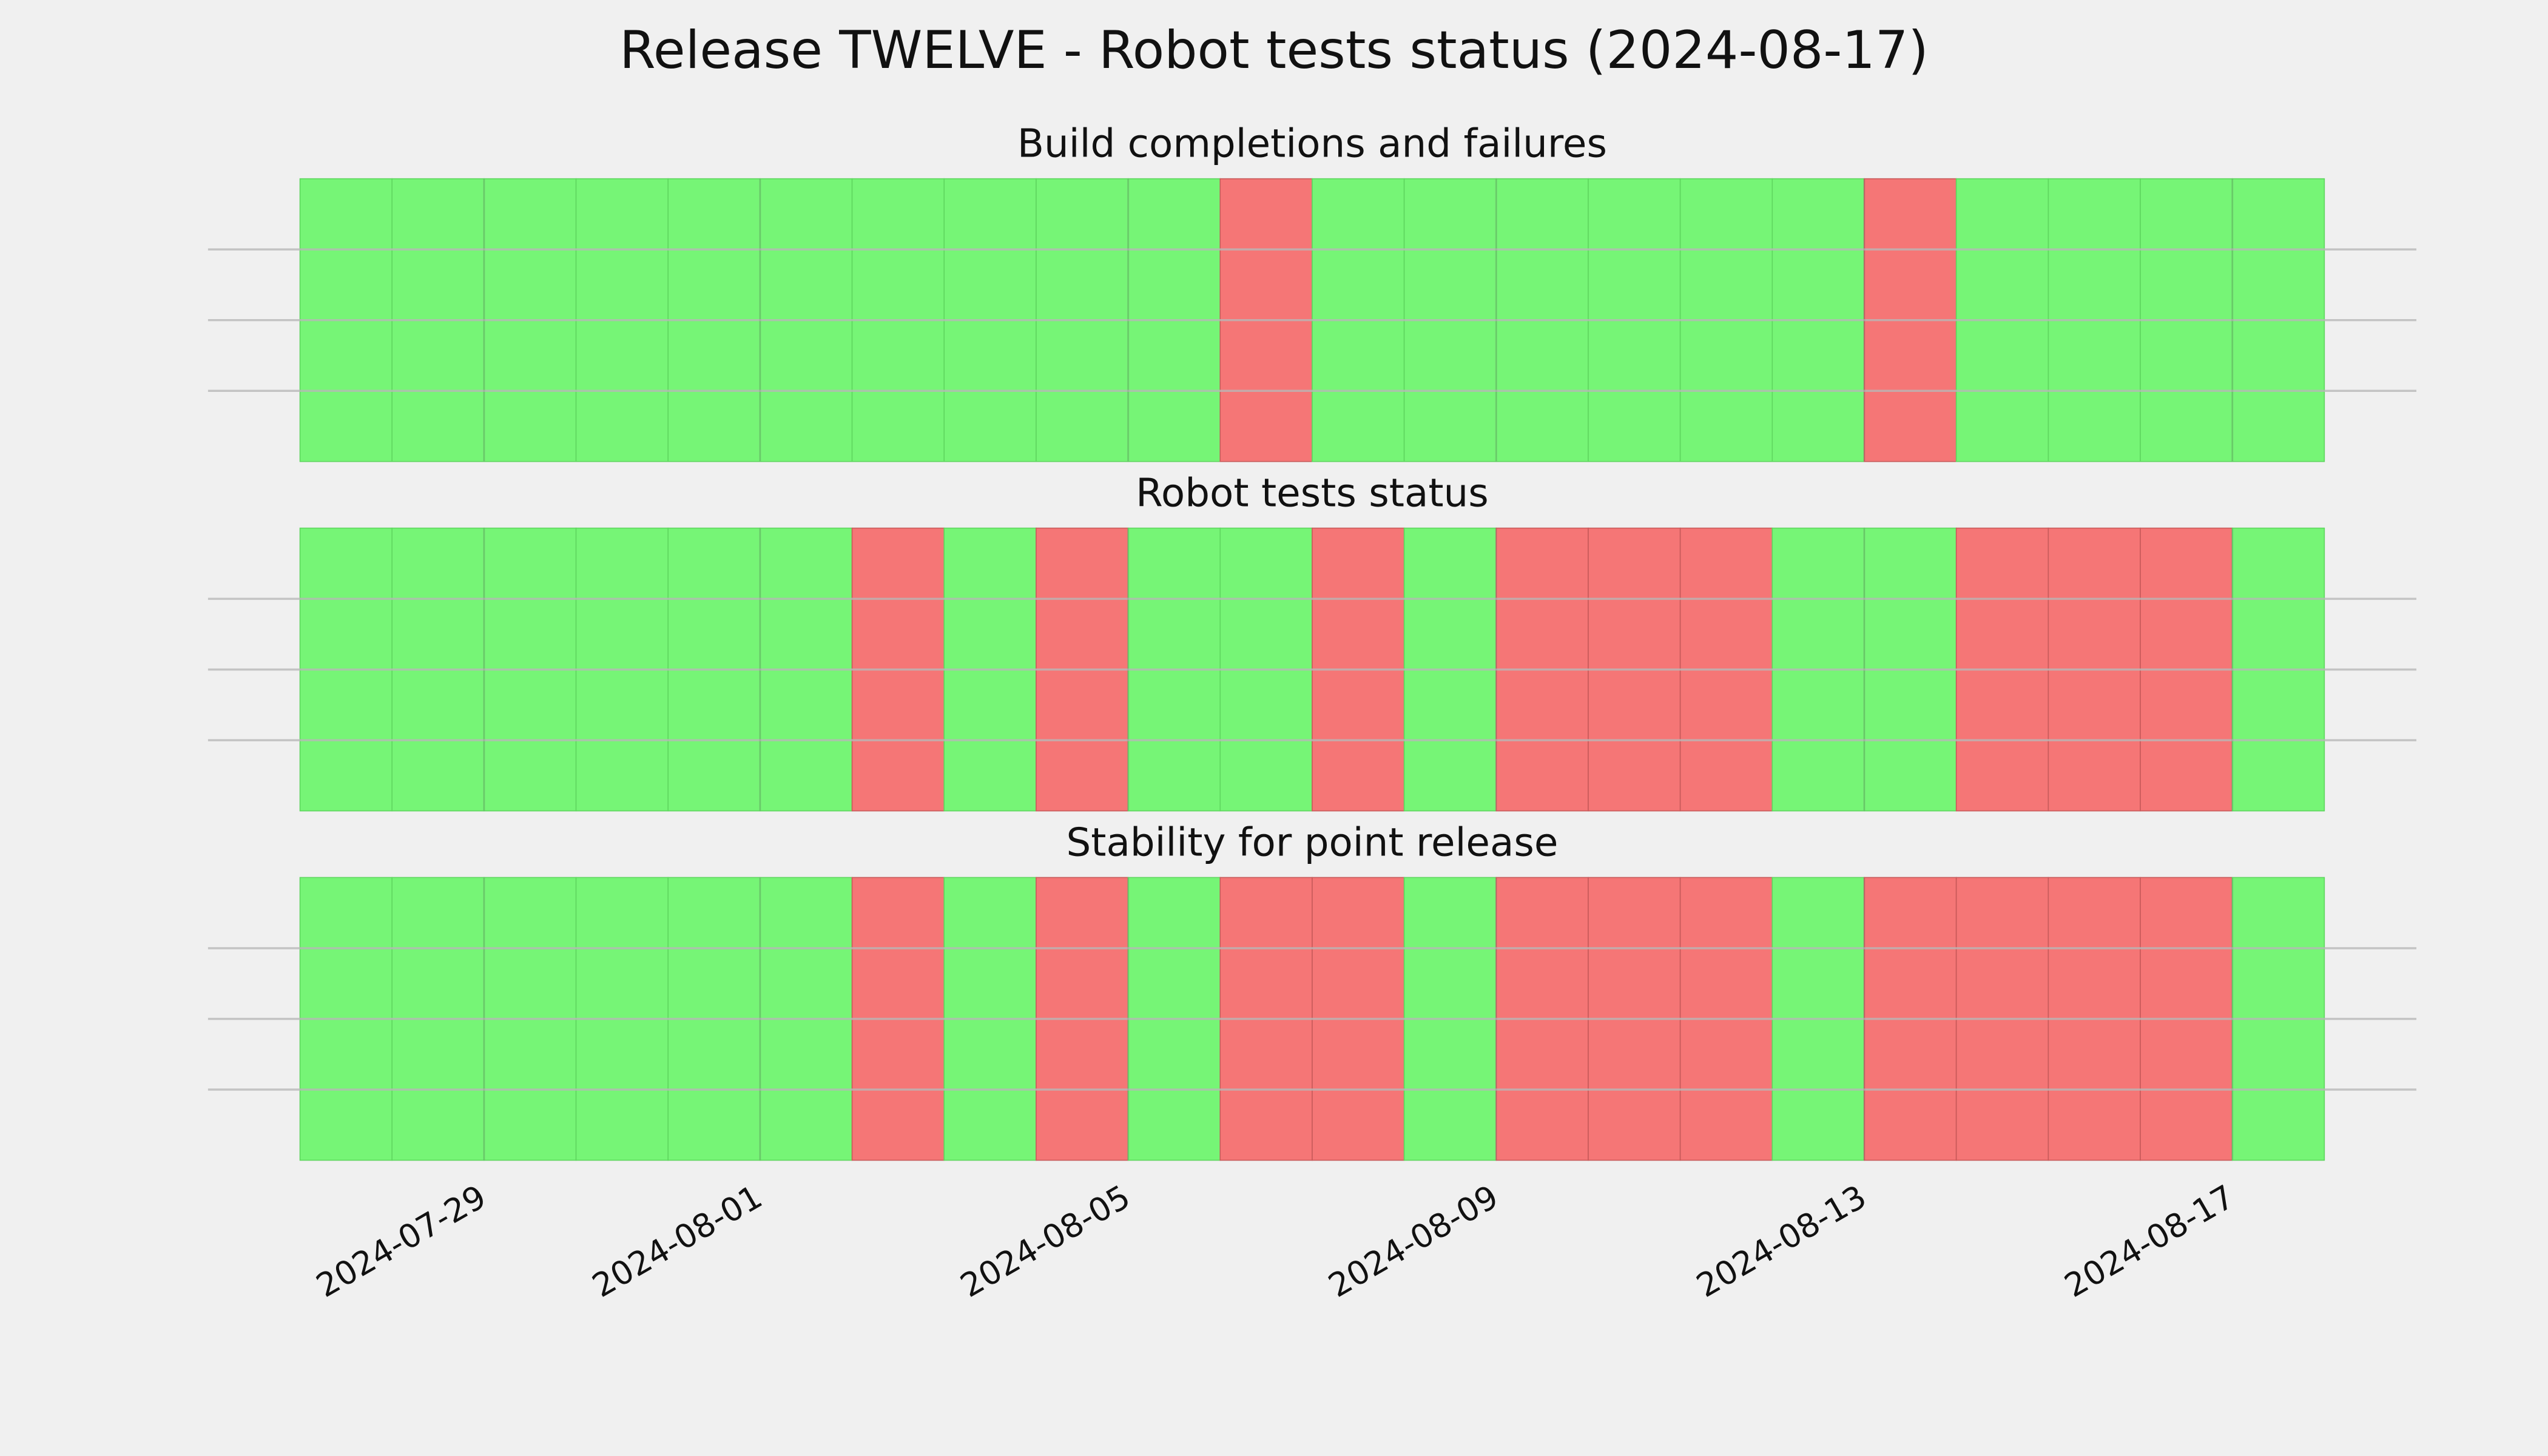 The width and height of the screenshot is (2548, 1456). I want to click on panel-title: Stability for point release, so click(1313, 842).